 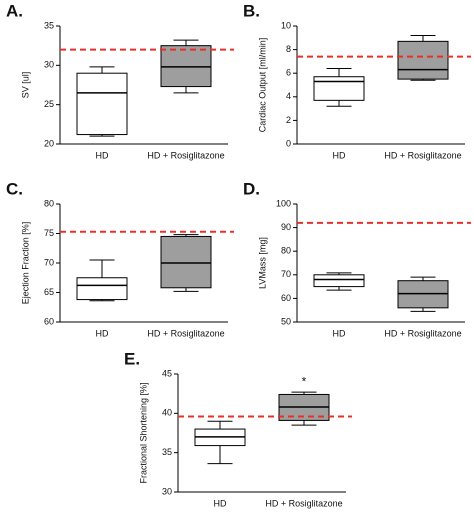 What do you see at coordinates (251, 188) in the screenshot?
I see `panel-label: D.` at bounding box center [251, 188].